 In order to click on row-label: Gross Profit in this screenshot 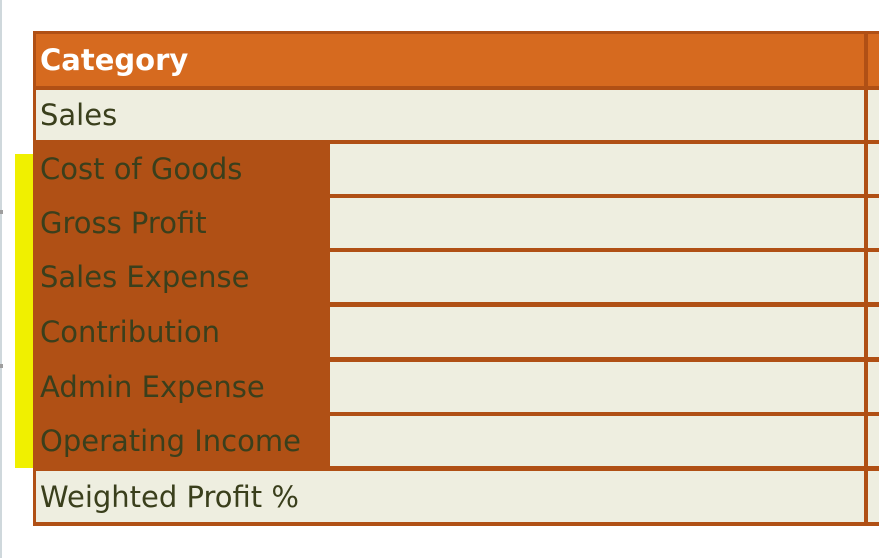, I will do `click(450, 223)`.